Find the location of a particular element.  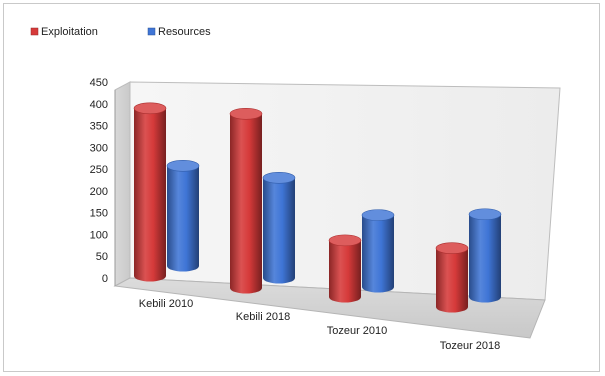

bar-resources-kebili-2018 is located at coordinates (279, 228).